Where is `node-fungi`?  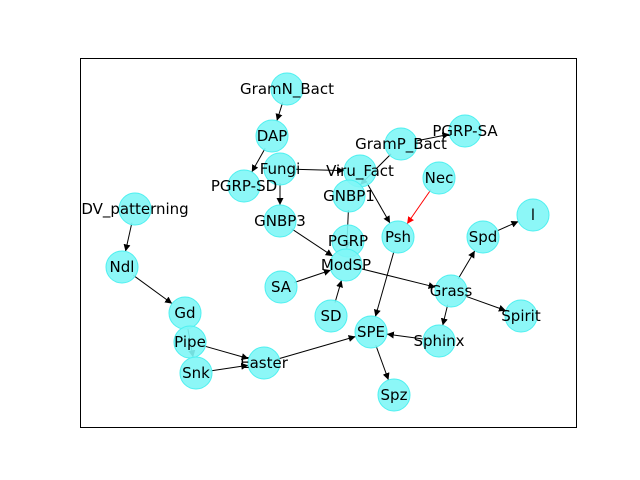
node-fungi is located at coordinates (280, 169).